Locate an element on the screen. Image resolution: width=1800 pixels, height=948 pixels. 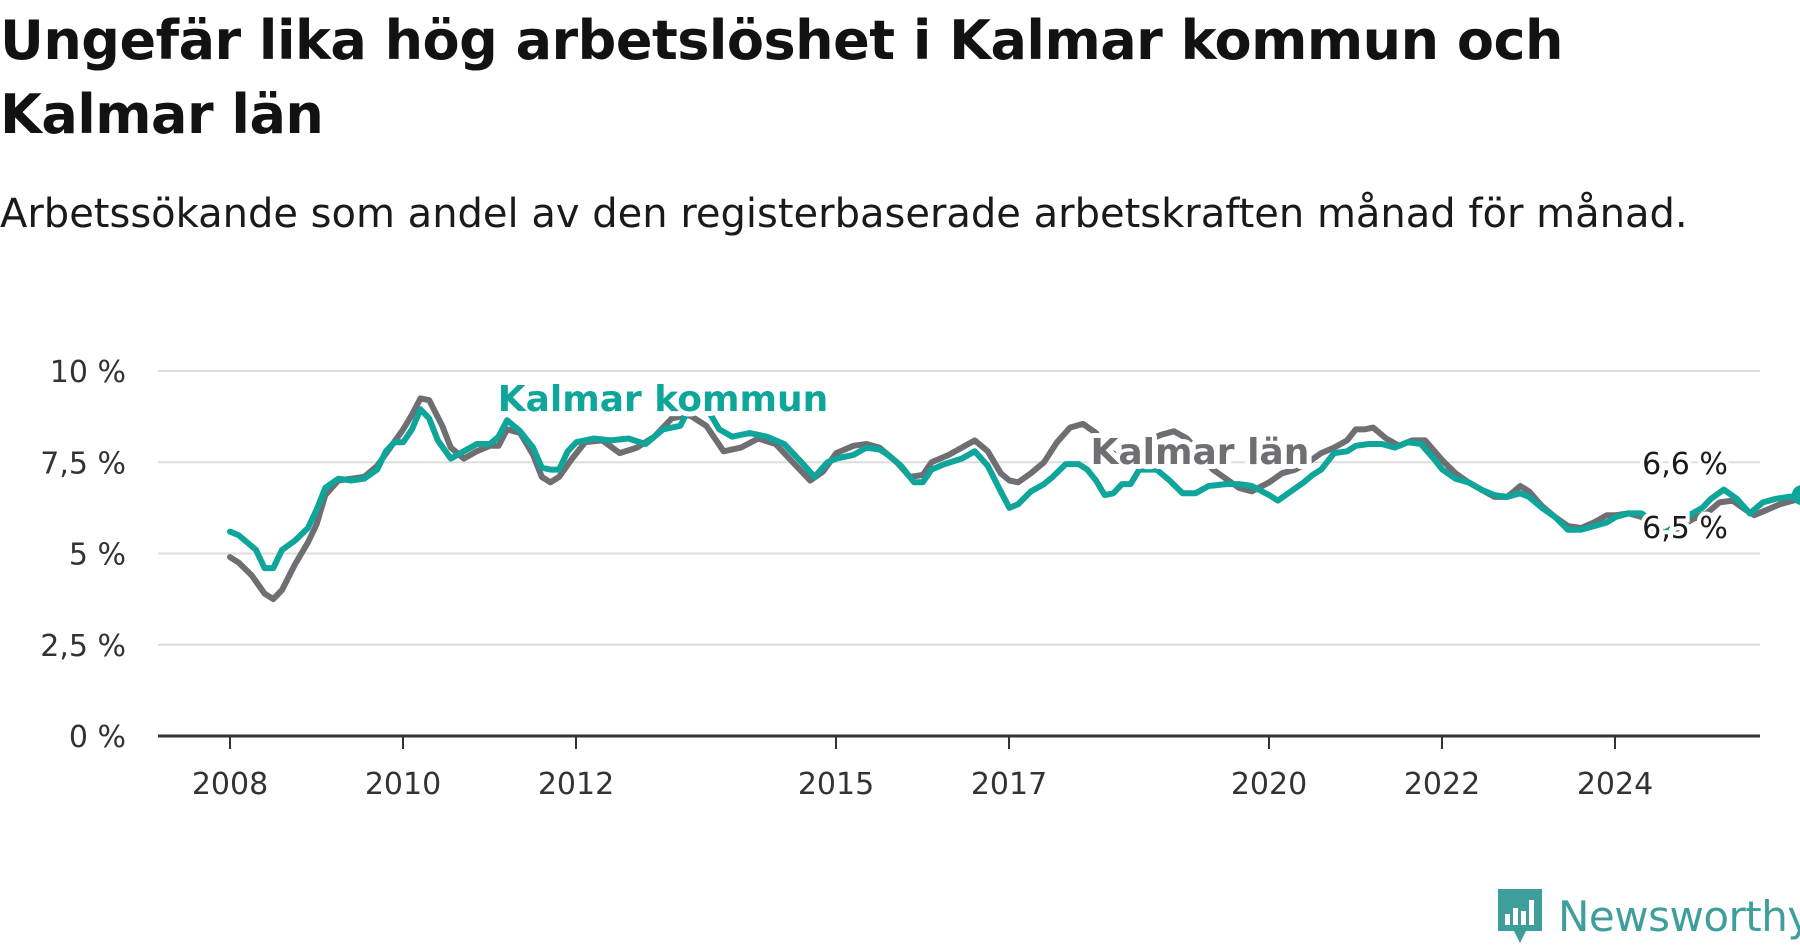
series-labels: Kalmar kommun Kalmar län 6,6 % 6,5 % is located at coordinates (1146, 462).